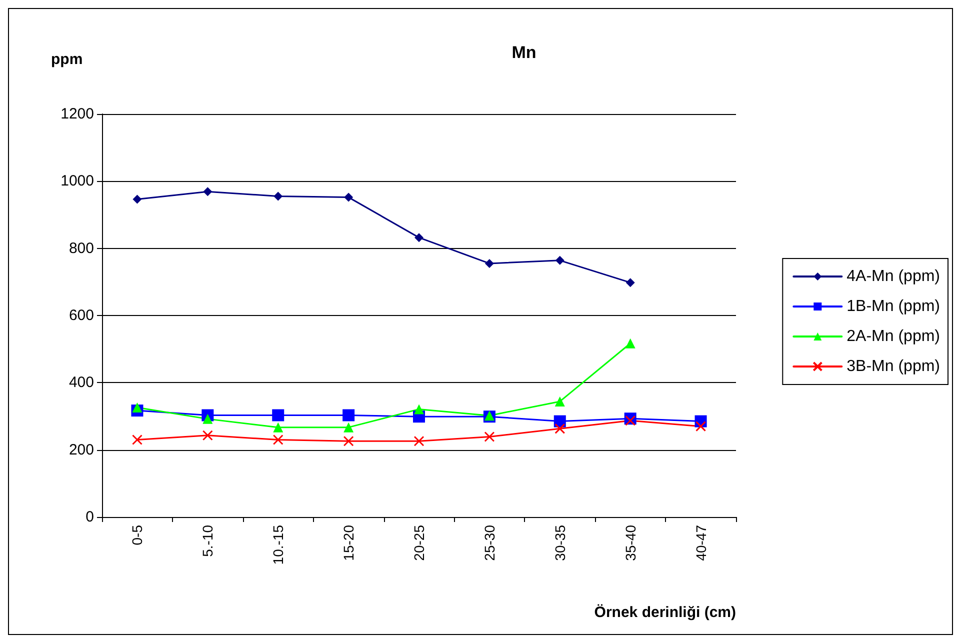  What do you see at coordinates (419, 542) in the screenshot?
I see `x-tick-label: 20-25` at bounding box center [419, 542].